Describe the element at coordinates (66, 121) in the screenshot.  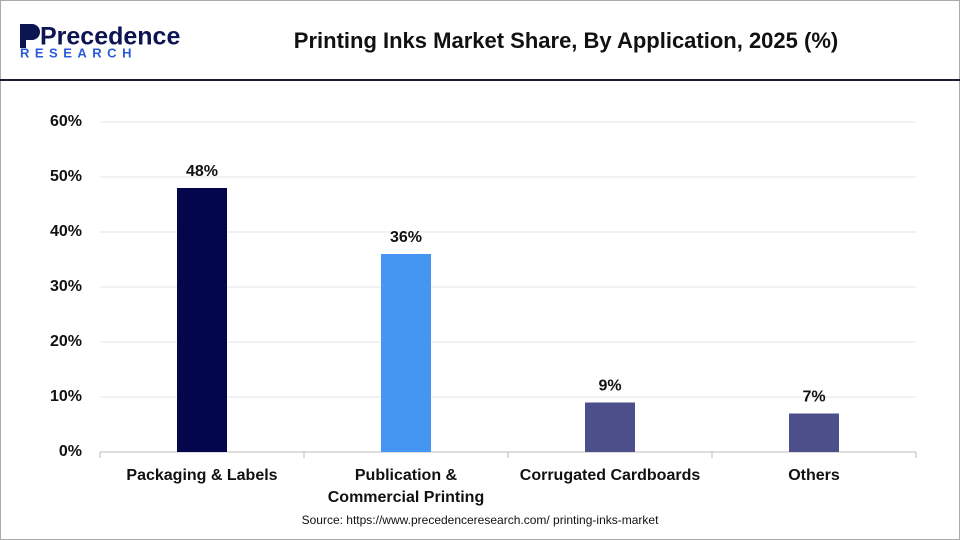
I see `y-tick-label: 60%` at that location.